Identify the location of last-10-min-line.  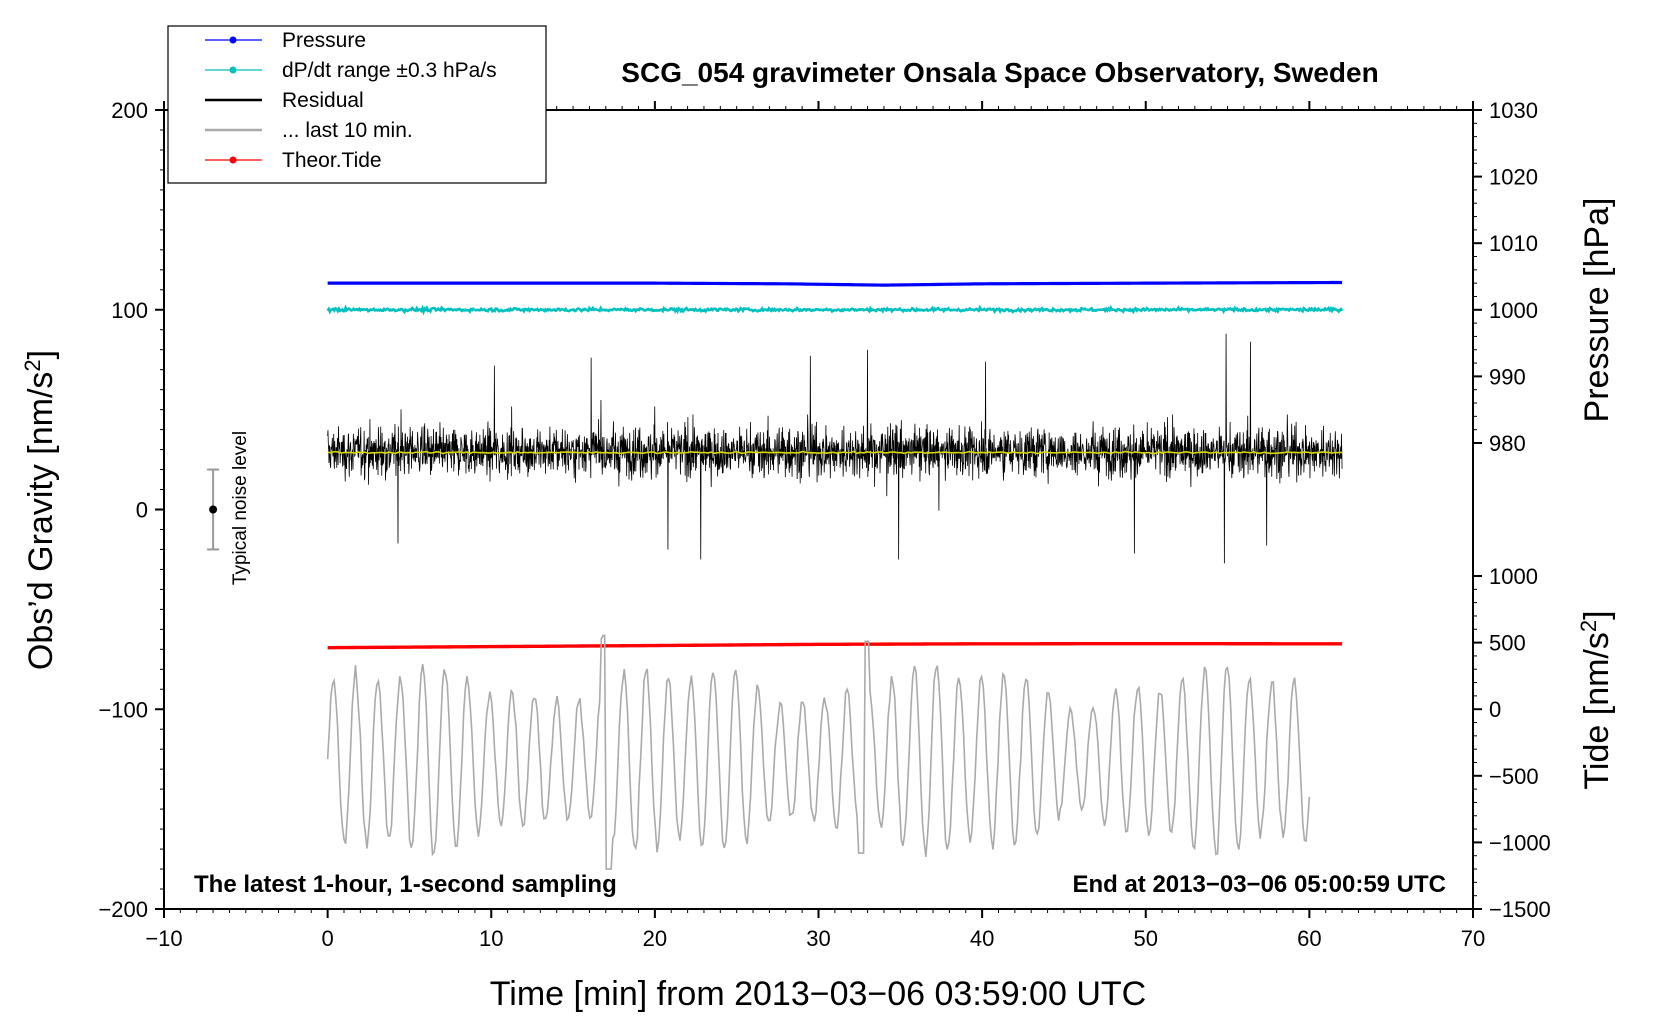
(818, 752).